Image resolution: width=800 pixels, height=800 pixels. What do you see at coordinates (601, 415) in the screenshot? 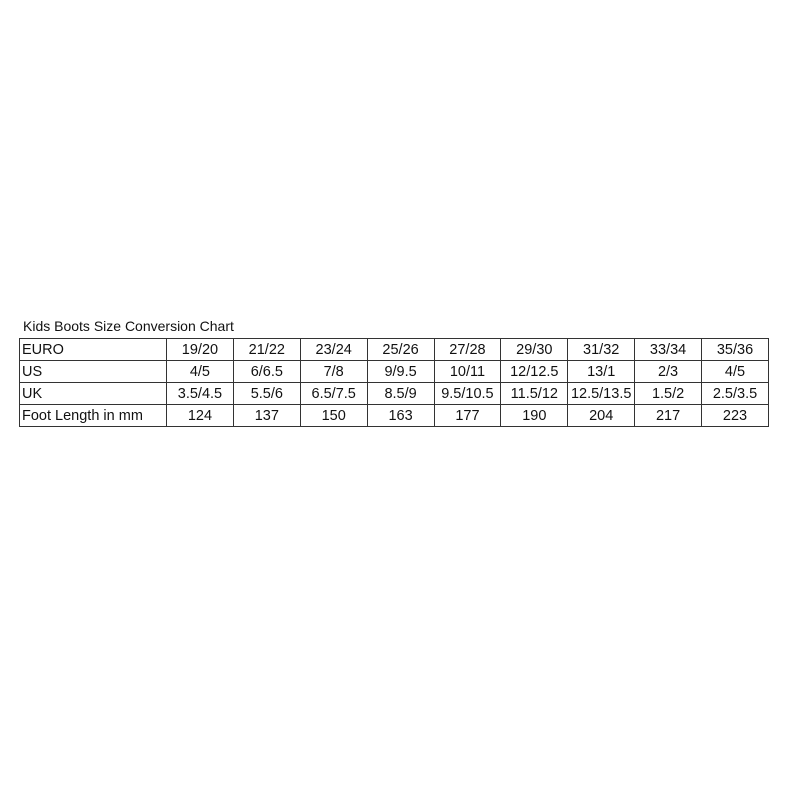
I see `table-cell: 204` at bounding box center [601, 415].